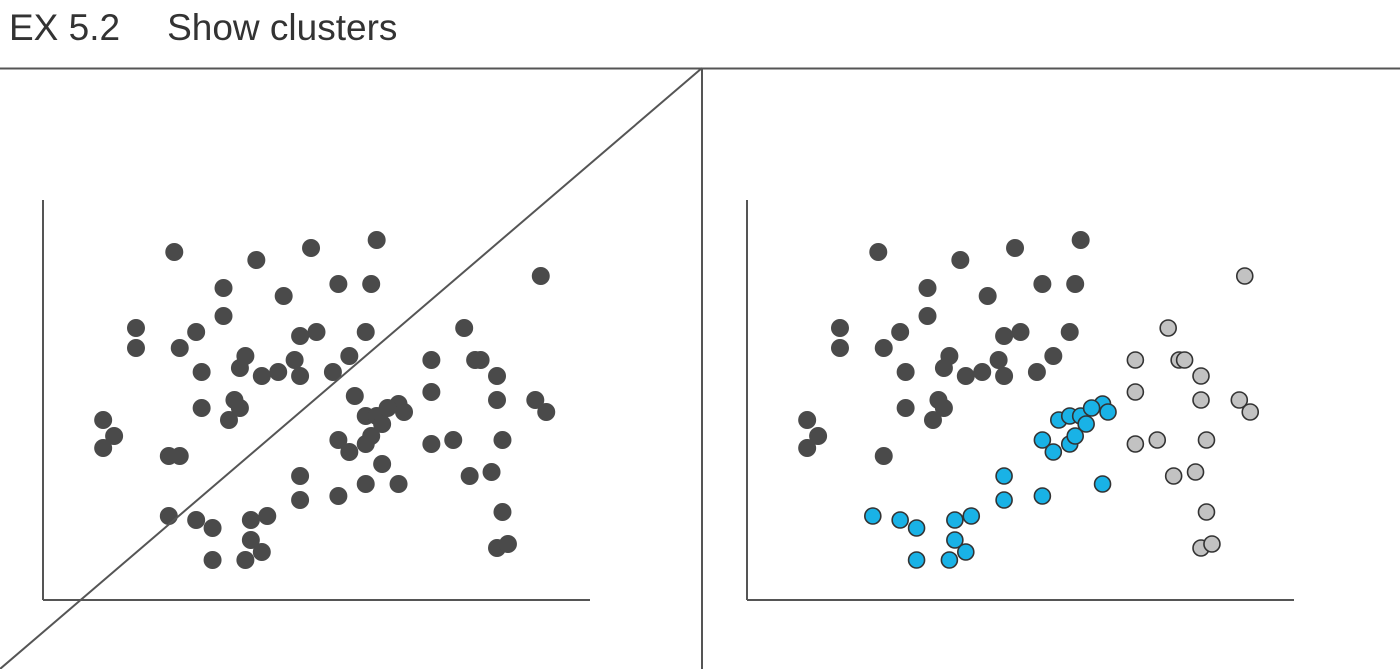  I want to click on exhibit-number: EX 5.2, so click(65, 27).